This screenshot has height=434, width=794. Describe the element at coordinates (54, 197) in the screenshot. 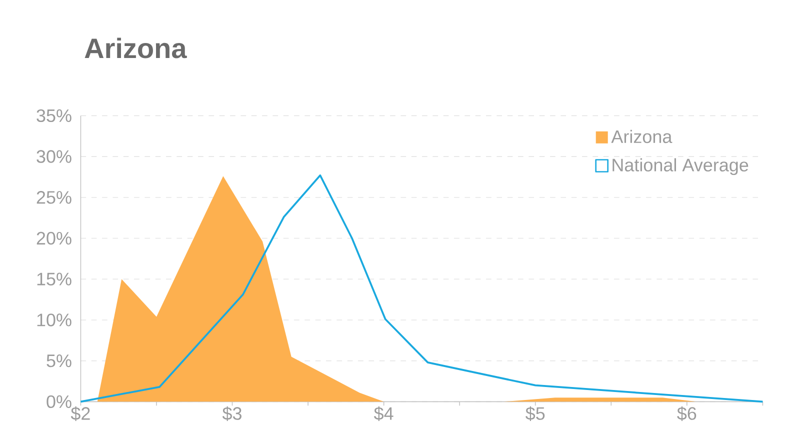

I see `y-tick-label: 25%` at that location.